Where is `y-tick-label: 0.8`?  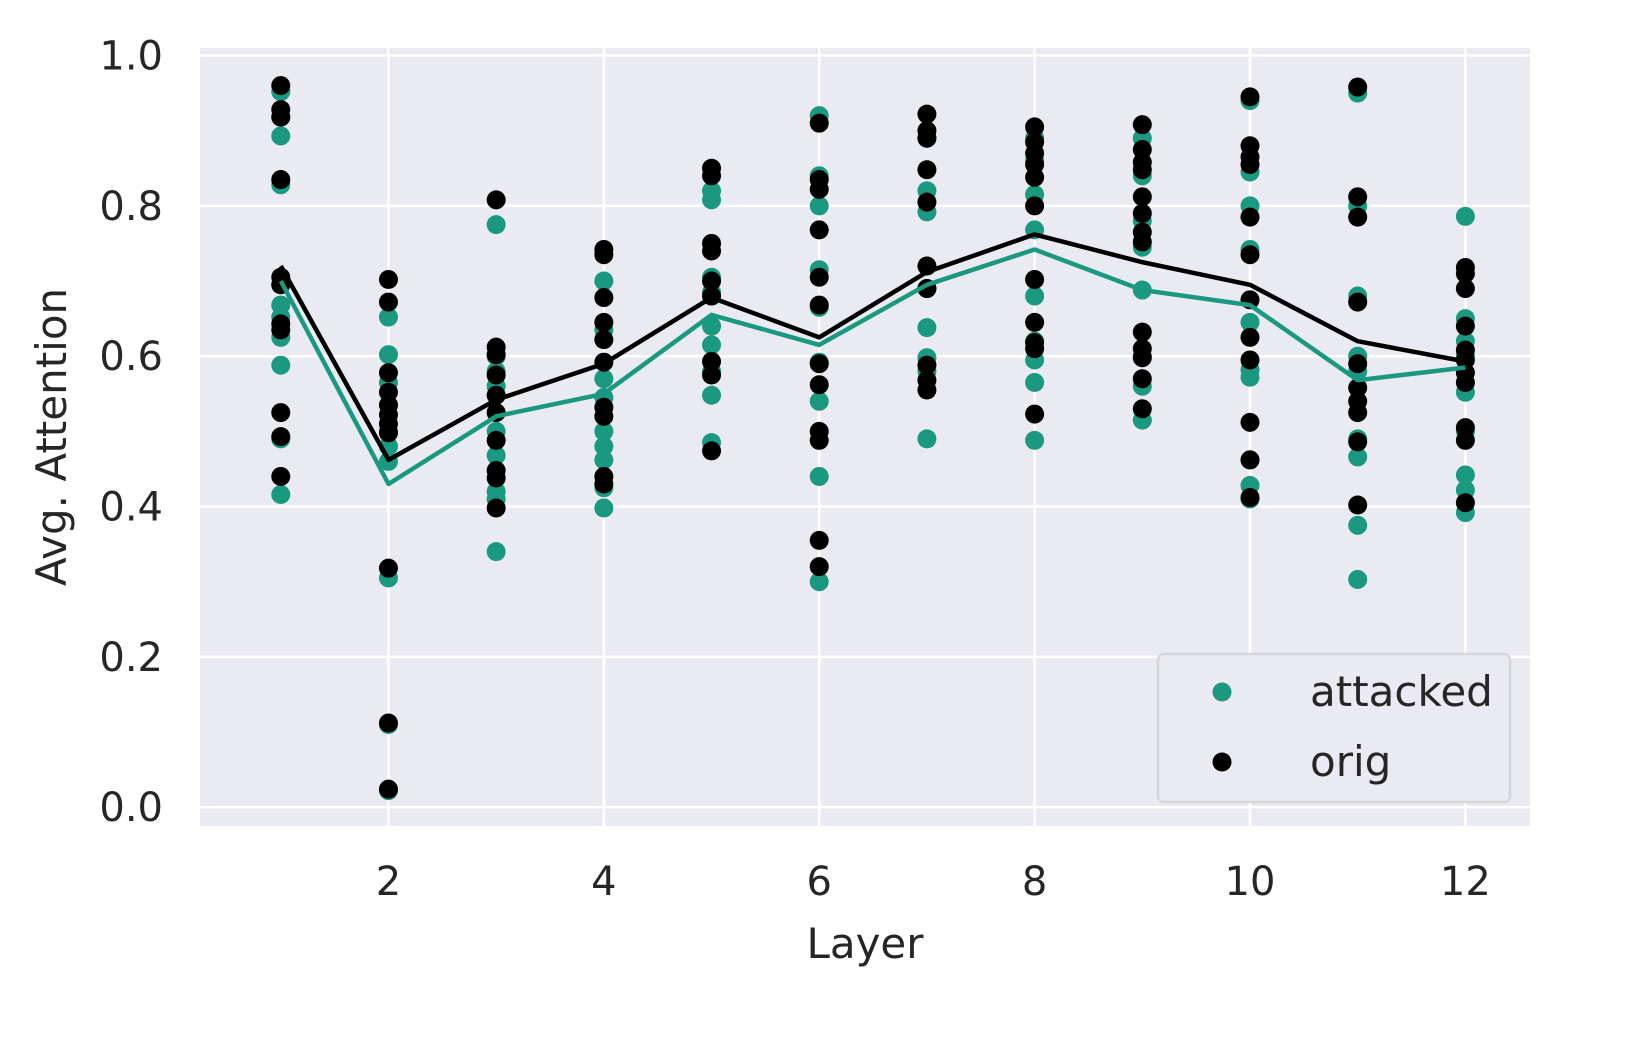
y-tick-label: 0.8 is located at coordinates (131, 207).